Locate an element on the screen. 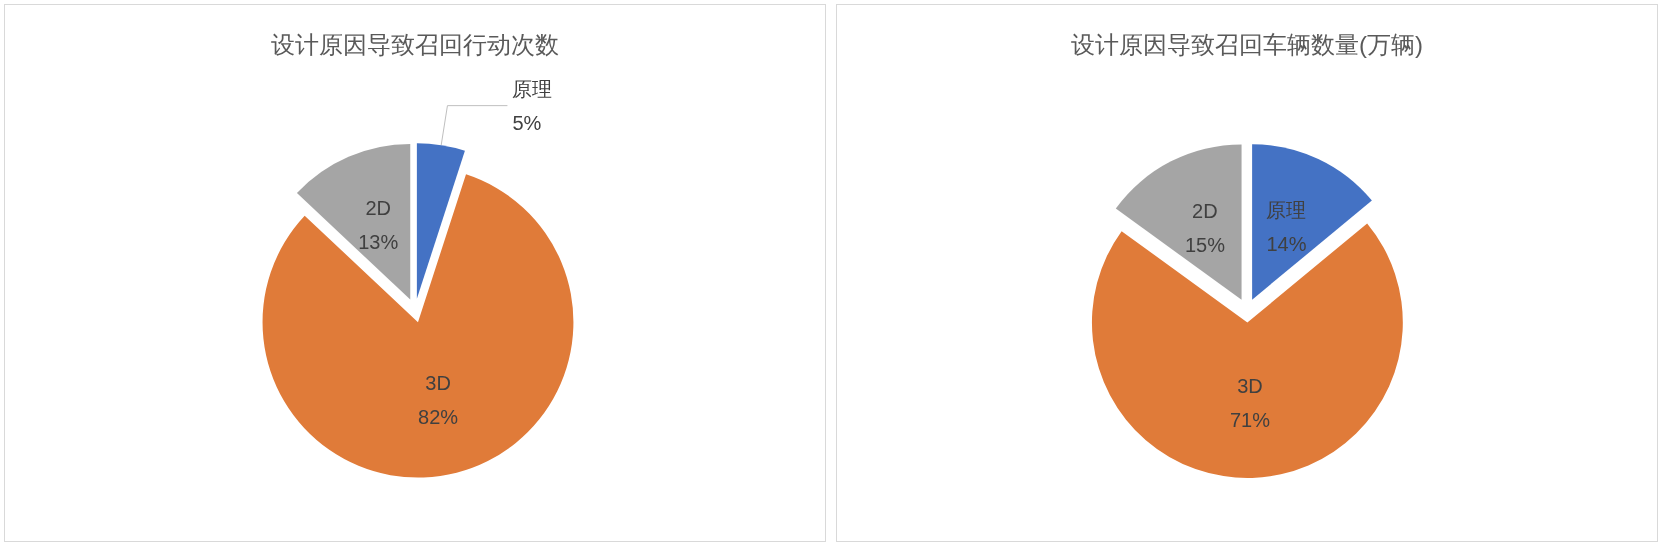 The height and width of the screenshot is (552, 1672). chart-title: 设计原因导致召回行动次数 is located at coordinates (415, 44).